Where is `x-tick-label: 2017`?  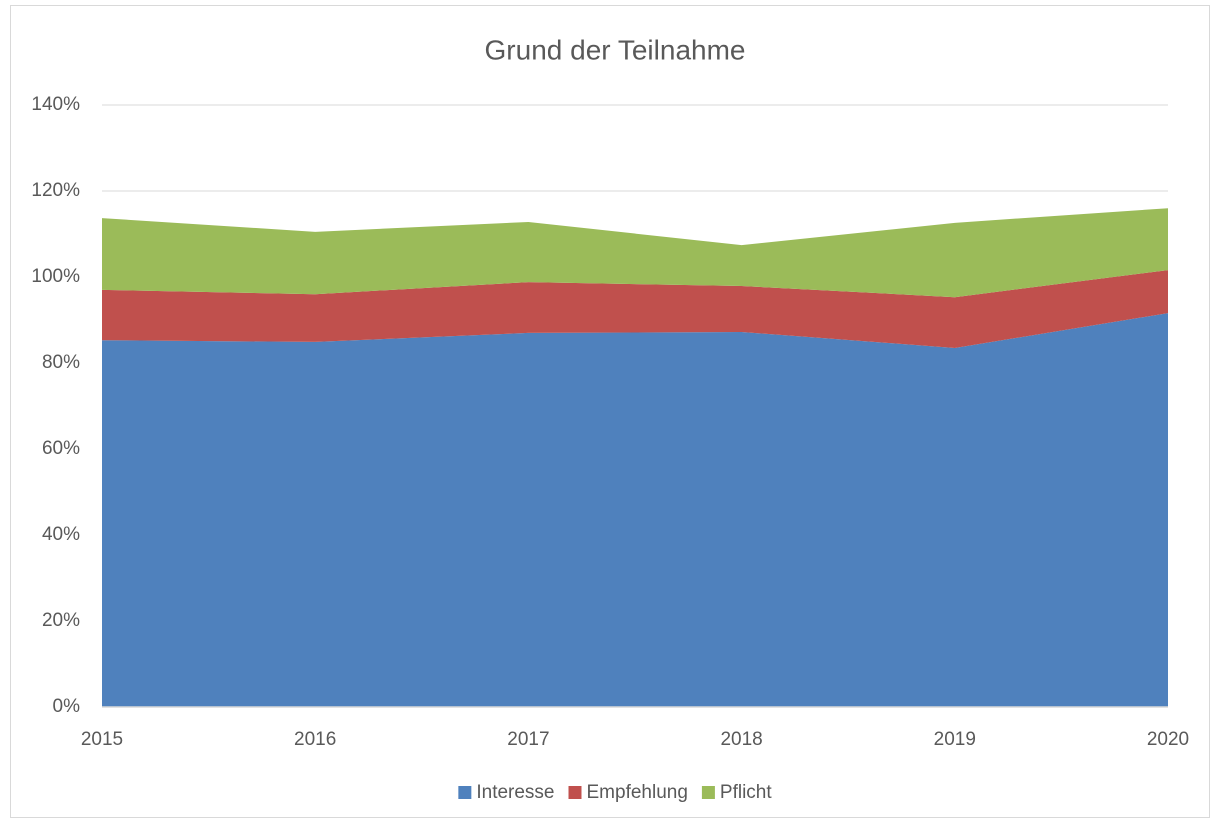 x-tick-label: 2017 is located at coordinates (528, 739).